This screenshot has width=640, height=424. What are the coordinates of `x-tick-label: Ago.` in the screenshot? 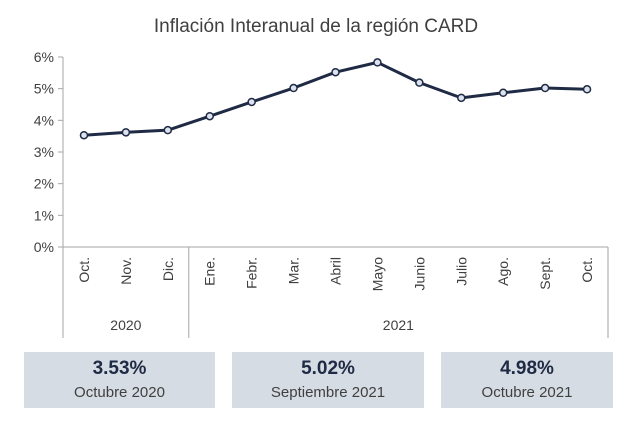 It's located at (503, 271).